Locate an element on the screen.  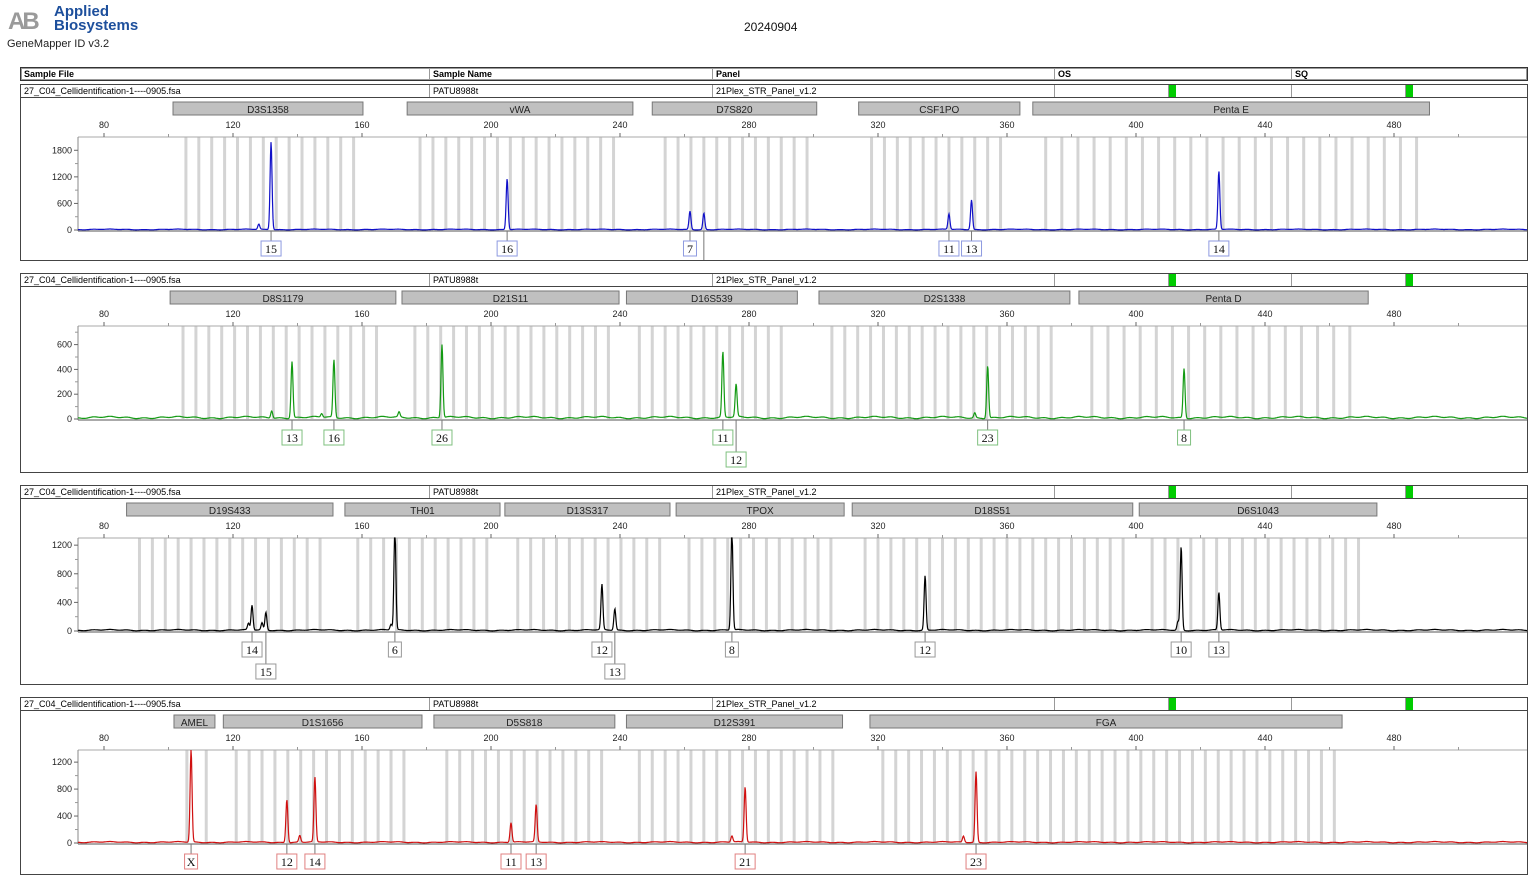
allele-label: 23 is located at coordinates (976, 862).